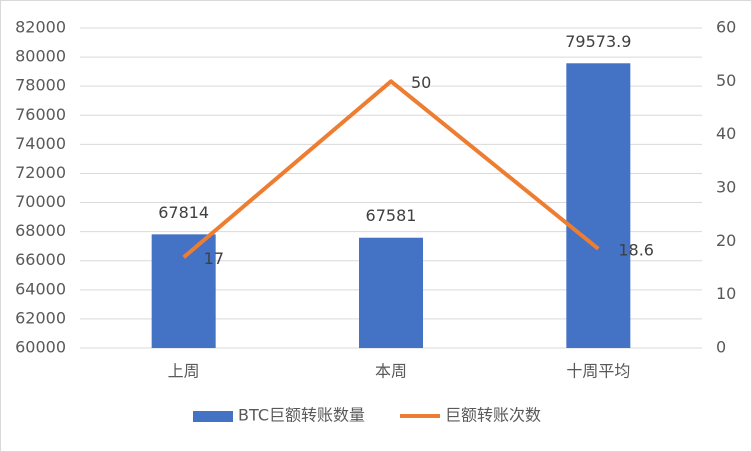 The width and height of the screenshot is (752, 452). Describe the element at coordinates (721, 347) in the screenshot. I see `y2-tick-label: 0` at that location.